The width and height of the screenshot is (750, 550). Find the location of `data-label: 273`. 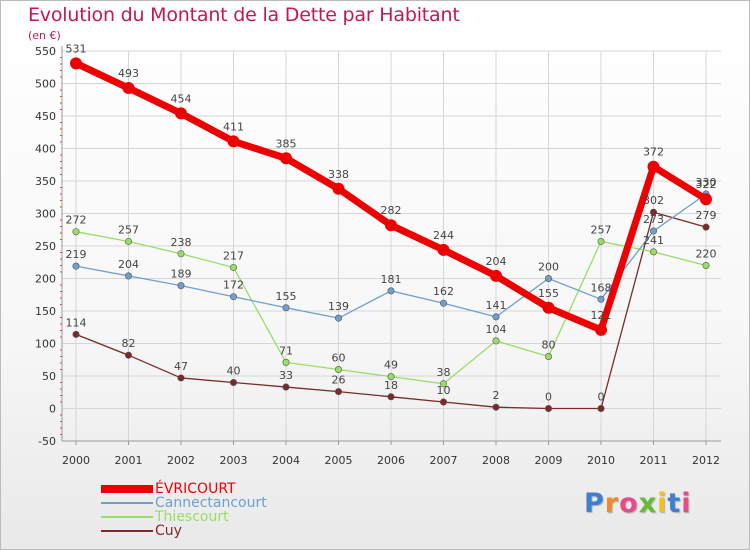

data-label: 273 is located at coordinates (653, 219).